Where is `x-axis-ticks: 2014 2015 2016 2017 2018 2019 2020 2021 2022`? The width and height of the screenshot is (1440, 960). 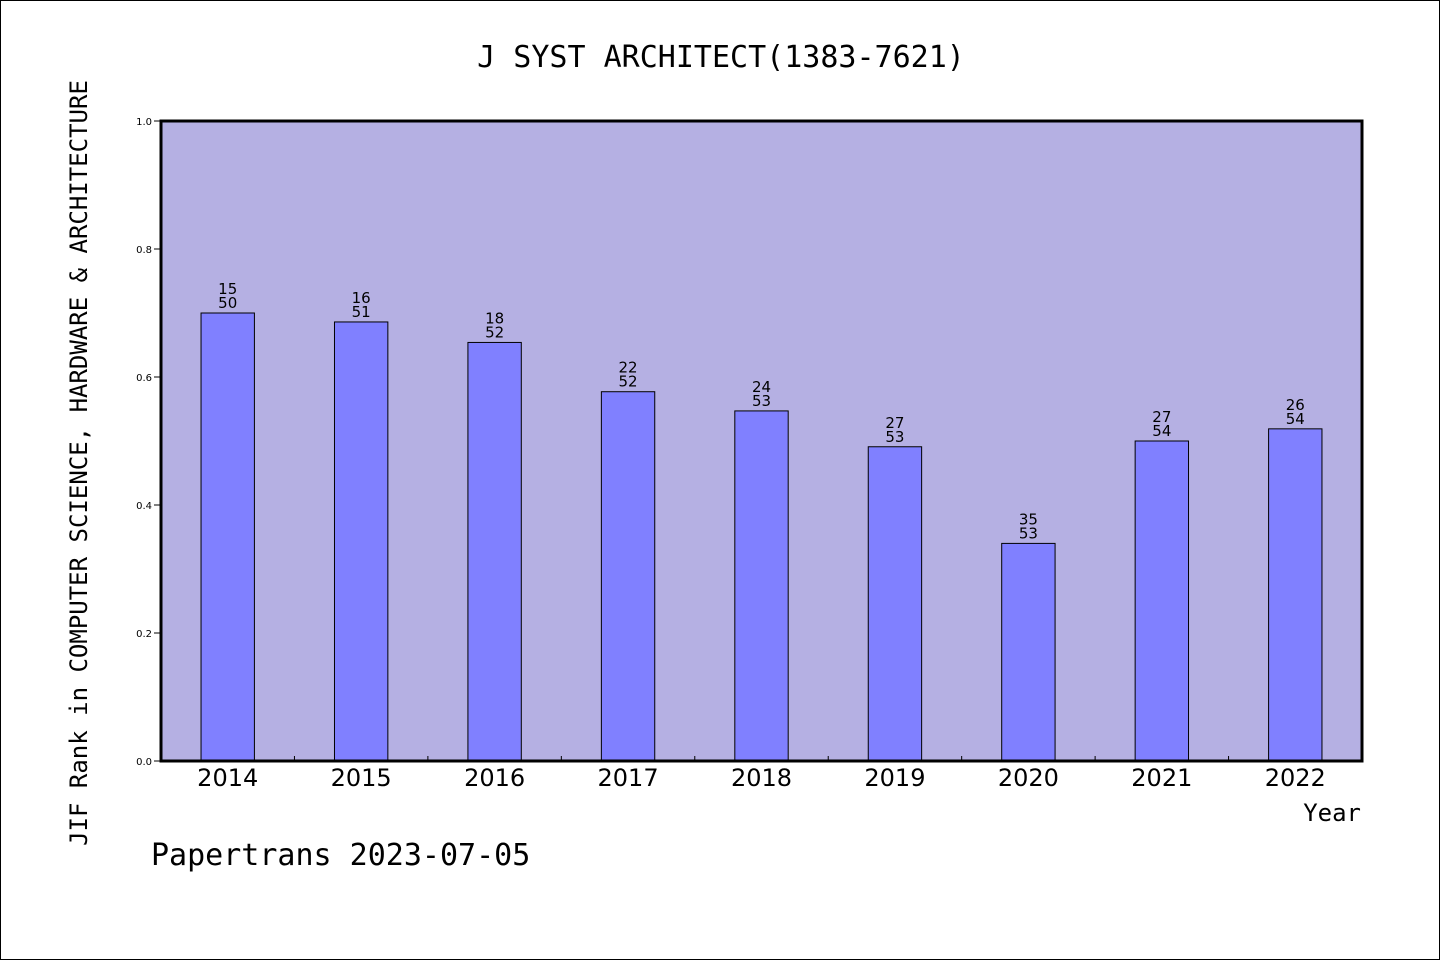
x-axis-ticks: 2014 2015 2016 2017 2018 2019 2020 2021 2022 is located at coordinates (761, 774).